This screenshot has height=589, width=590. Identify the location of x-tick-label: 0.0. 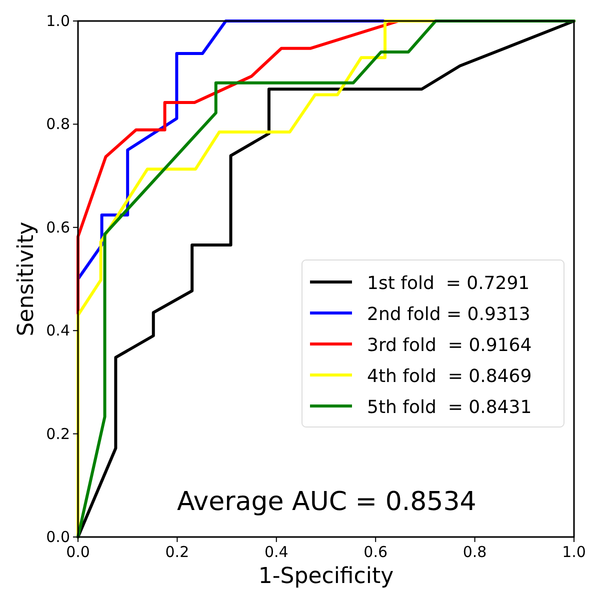
(78, 552).